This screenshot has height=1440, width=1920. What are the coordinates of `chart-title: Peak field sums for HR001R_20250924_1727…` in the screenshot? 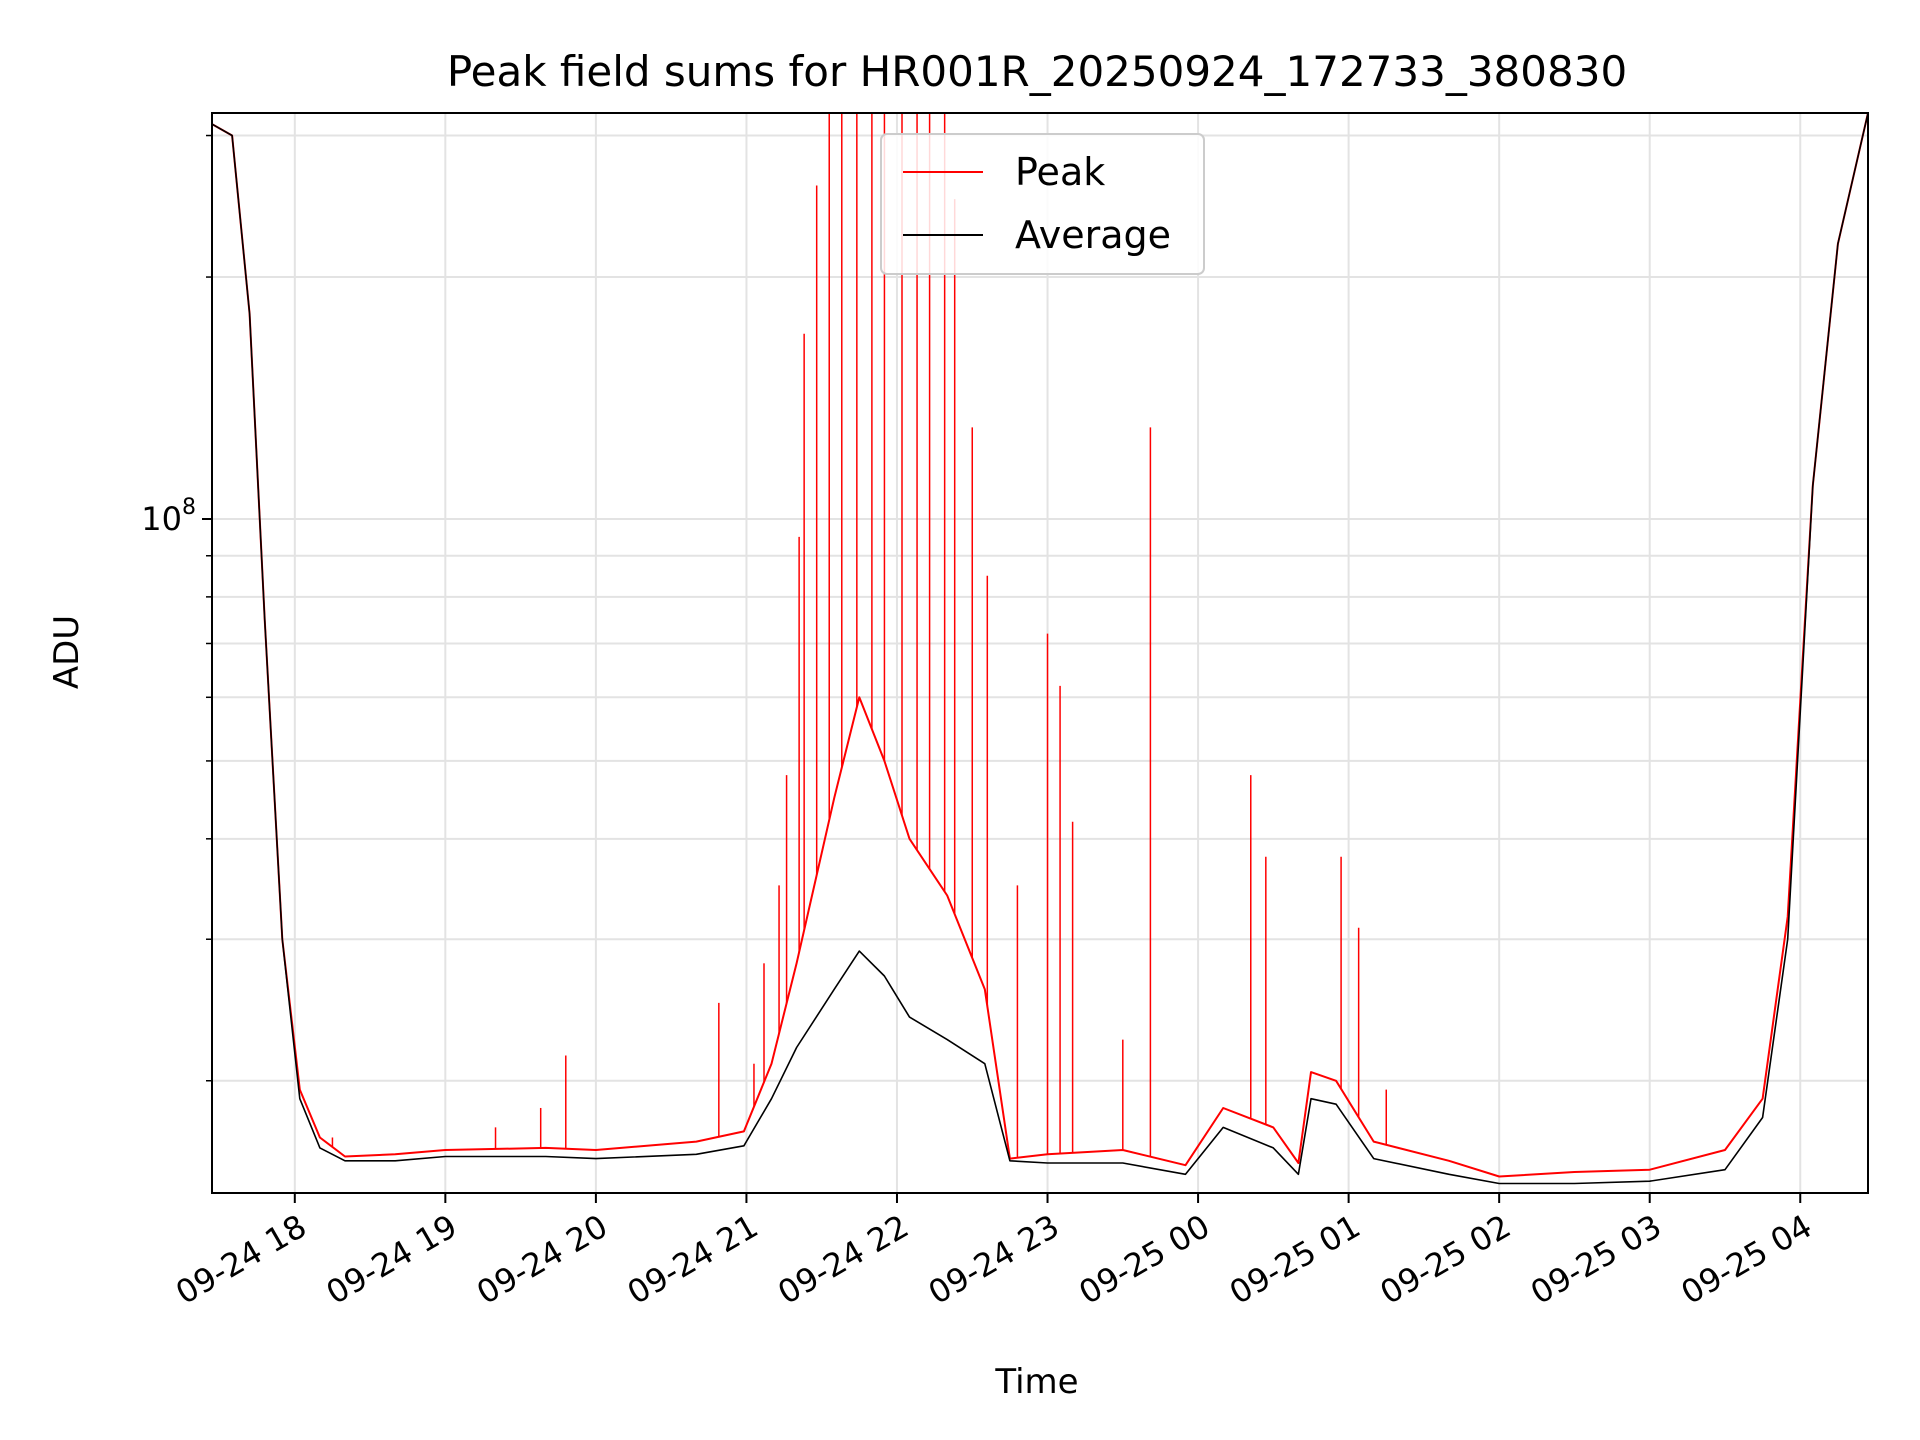 It's located at (1037, 71).